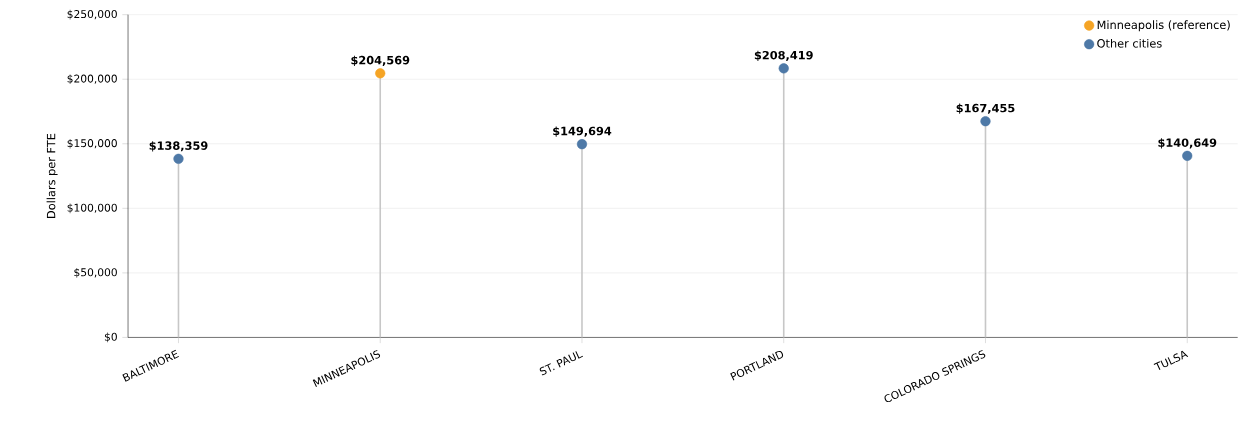 This screenshot has width=1239, height=433. I want to click on y-tick-label: $150,000, so click(92, 143).